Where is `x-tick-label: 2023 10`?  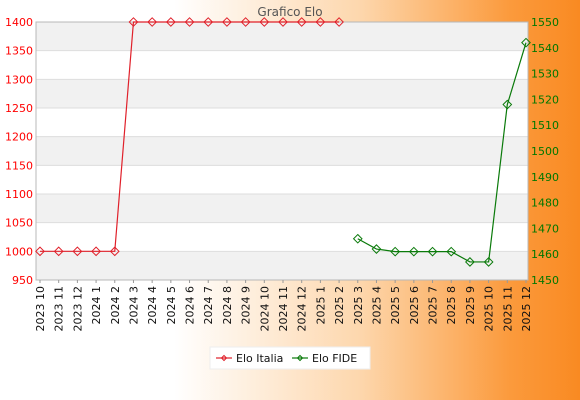
x-tick-label: 2023 10 is located at coordinates (40, 309).